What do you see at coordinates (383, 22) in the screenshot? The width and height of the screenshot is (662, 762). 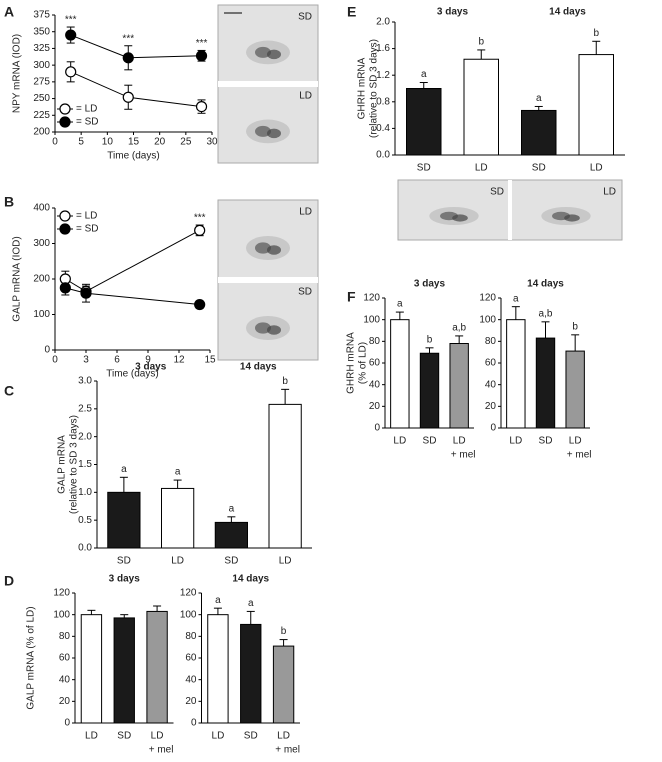 I see `y-tick-label: 2.0` at bounding box center [383, 22].